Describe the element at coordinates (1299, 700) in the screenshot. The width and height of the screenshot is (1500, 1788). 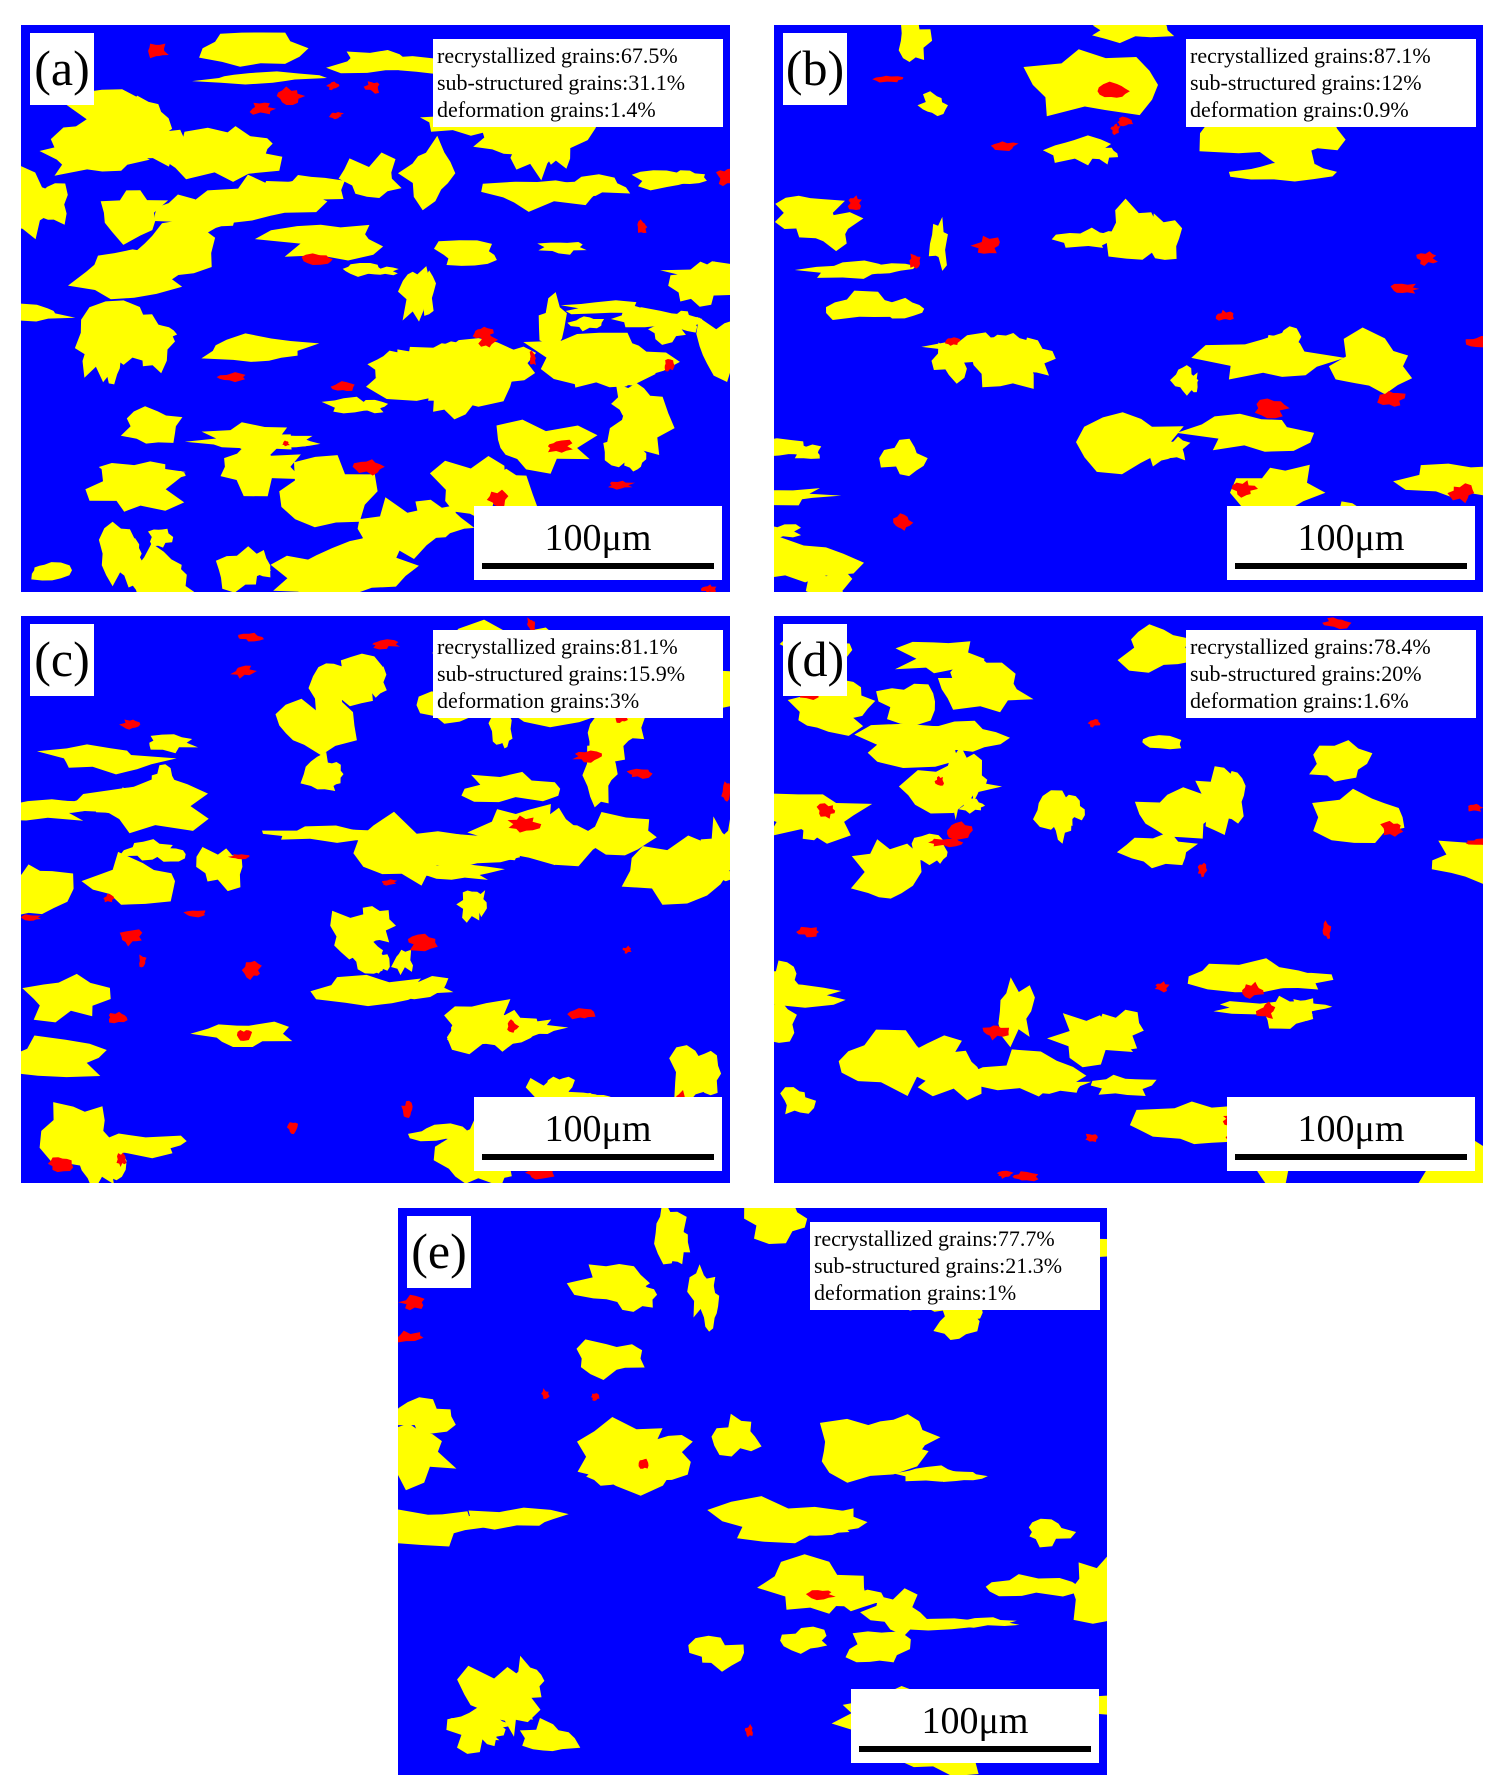
I see `stats-line: deformation grains:1.6%` at that location.